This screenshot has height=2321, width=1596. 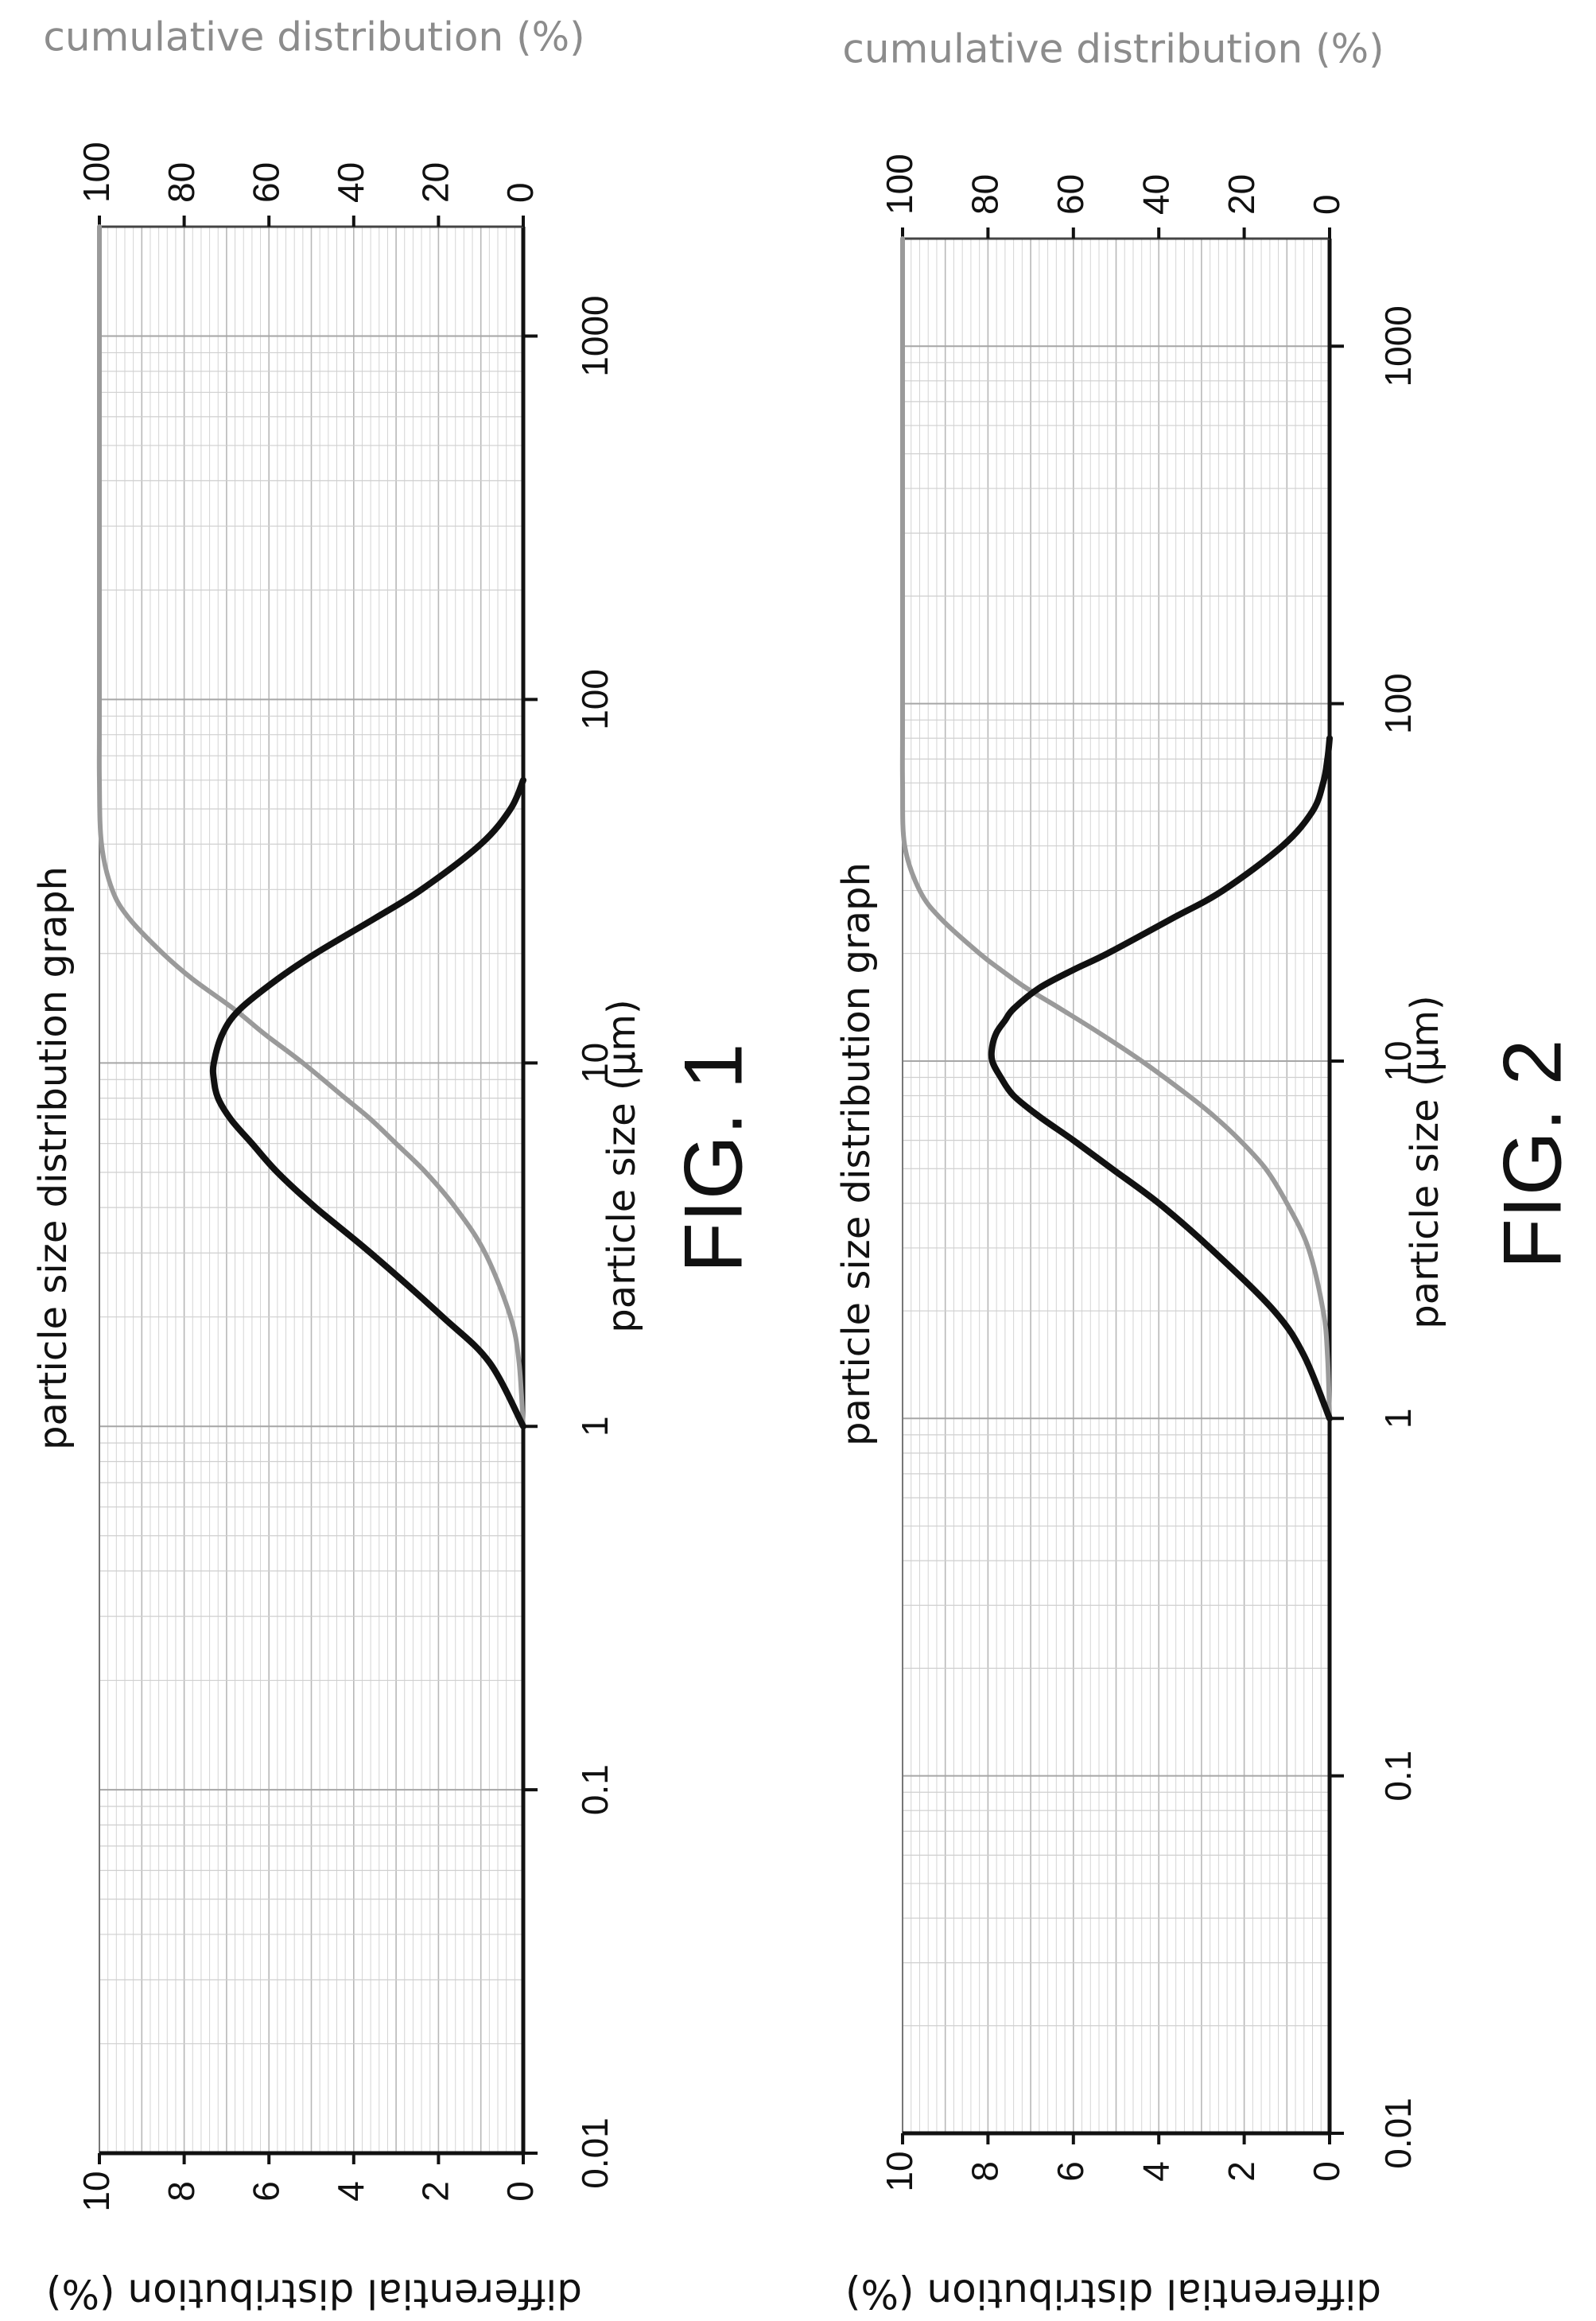 What do you see at coordinates (713, 1158) in the screenshot?
I see `figure-label: FIG. 1` at bounding box center [713, 1158].